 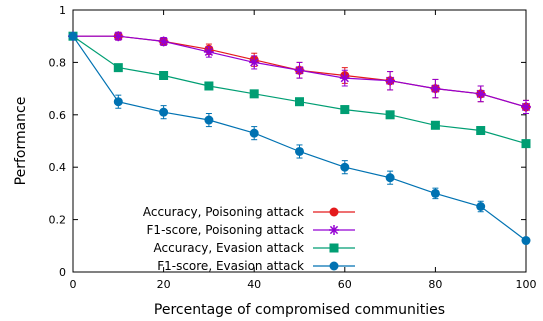 What do you see at coordinates (58, 167) in the screenshot?
I see `y-tick-label: 0.4` at bounding box center [58, 167].